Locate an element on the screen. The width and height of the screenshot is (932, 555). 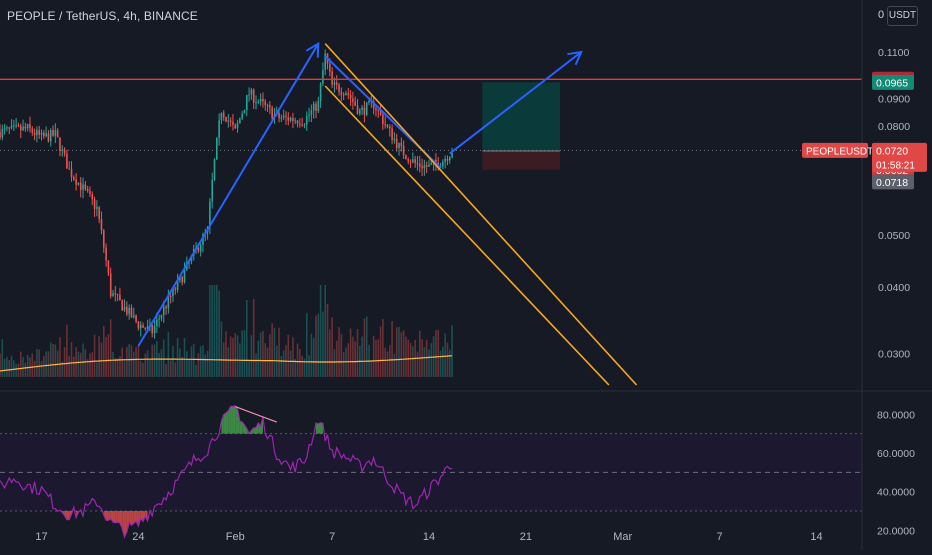
rsi-band is located at coordinates (431, 472).